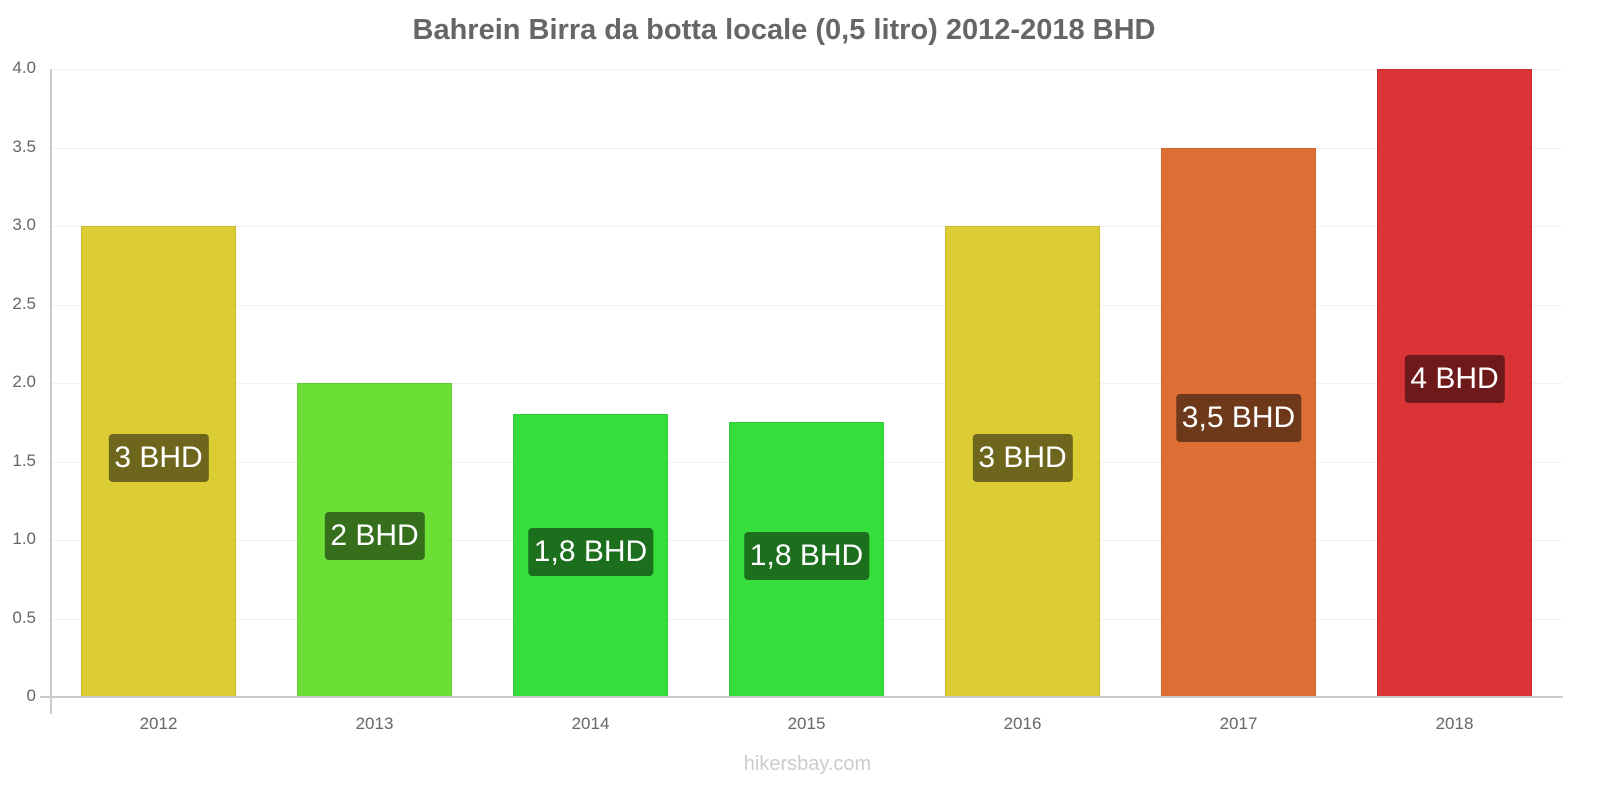 The height and width of the screenshot is (800, 1600). Describe the element at coordinates (31, 695) in the screenshot. I see `y-tick-label: 0` at that location.